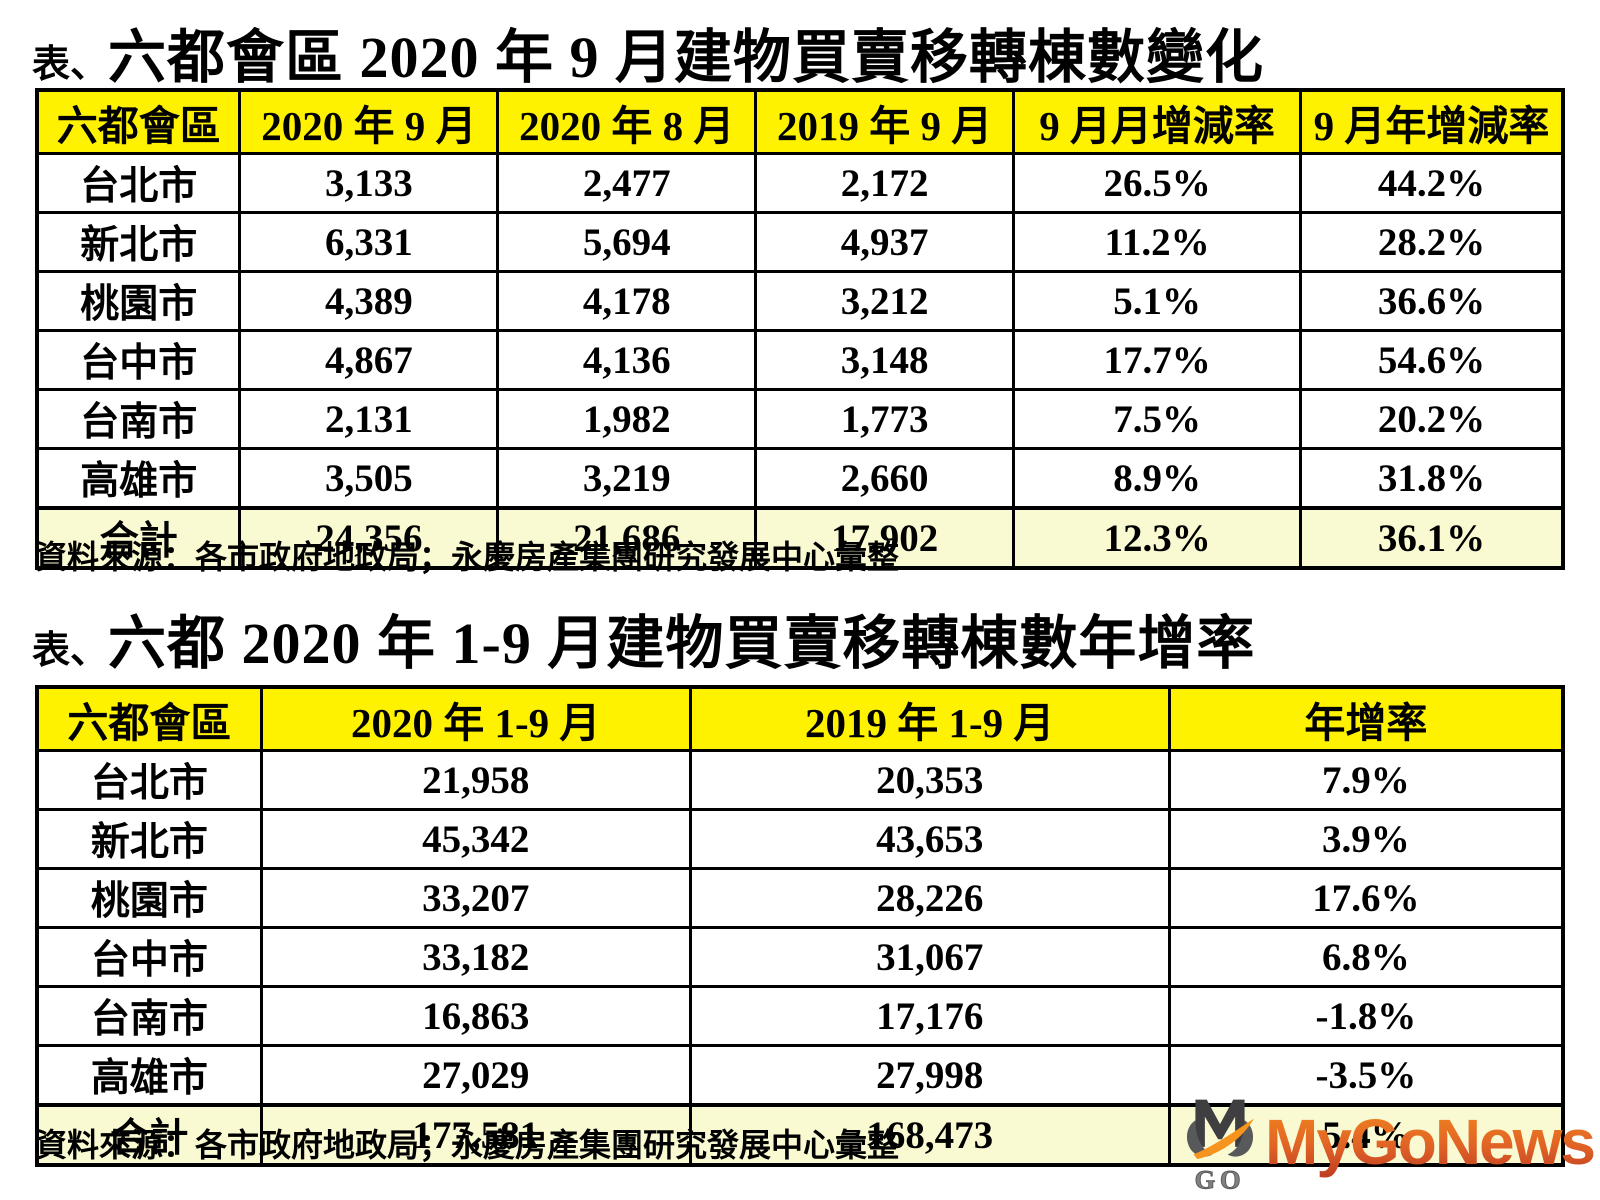  What do you see at coordinates (138, 301) in the screenshot?
I see `cell-region: 桃園市` at bounding box center [138, 301].